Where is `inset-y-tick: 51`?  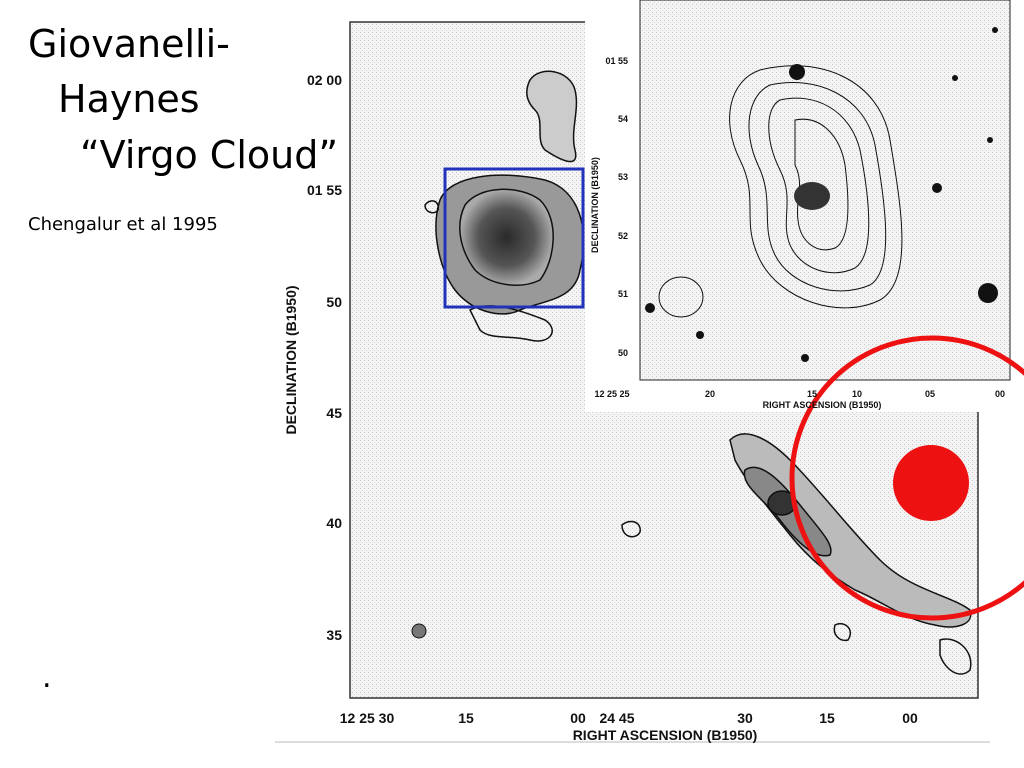
inset-y-tick: 51 is located at coordinates (623, 294).